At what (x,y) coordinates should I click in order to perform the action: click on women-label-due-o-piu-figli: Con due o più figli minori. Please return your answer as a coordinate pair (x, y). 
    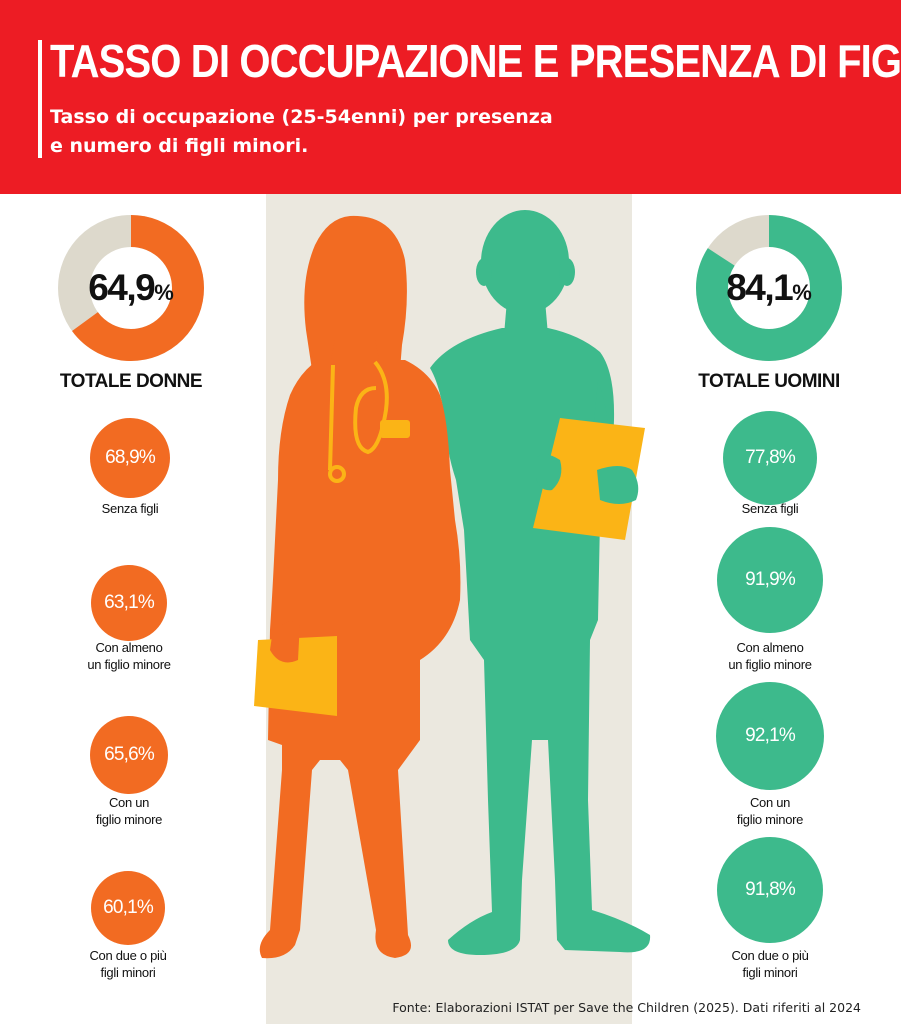
    Looking at the image, I should click on (128, 964).